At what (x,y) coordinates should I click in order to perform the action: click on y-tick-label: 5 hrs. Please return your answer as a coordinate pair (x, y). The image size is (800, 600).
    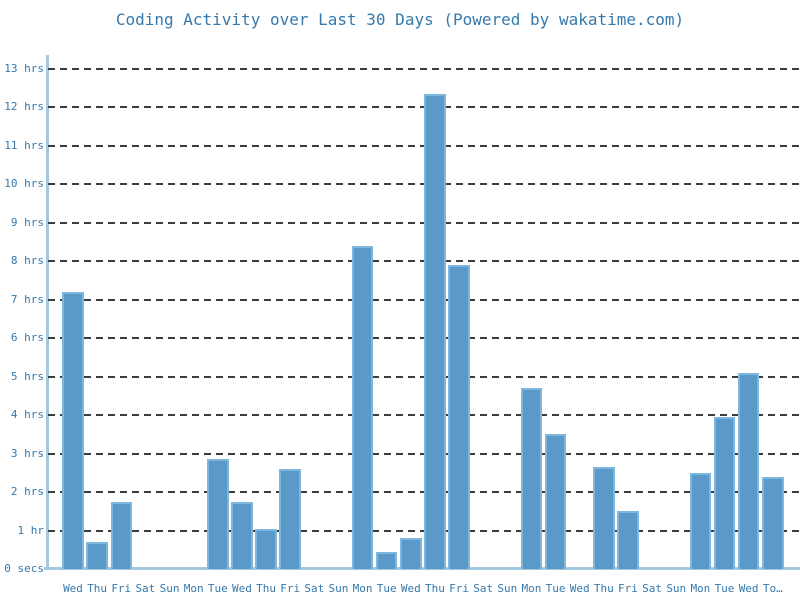
    Looking at the image, I should click on (27, 376).